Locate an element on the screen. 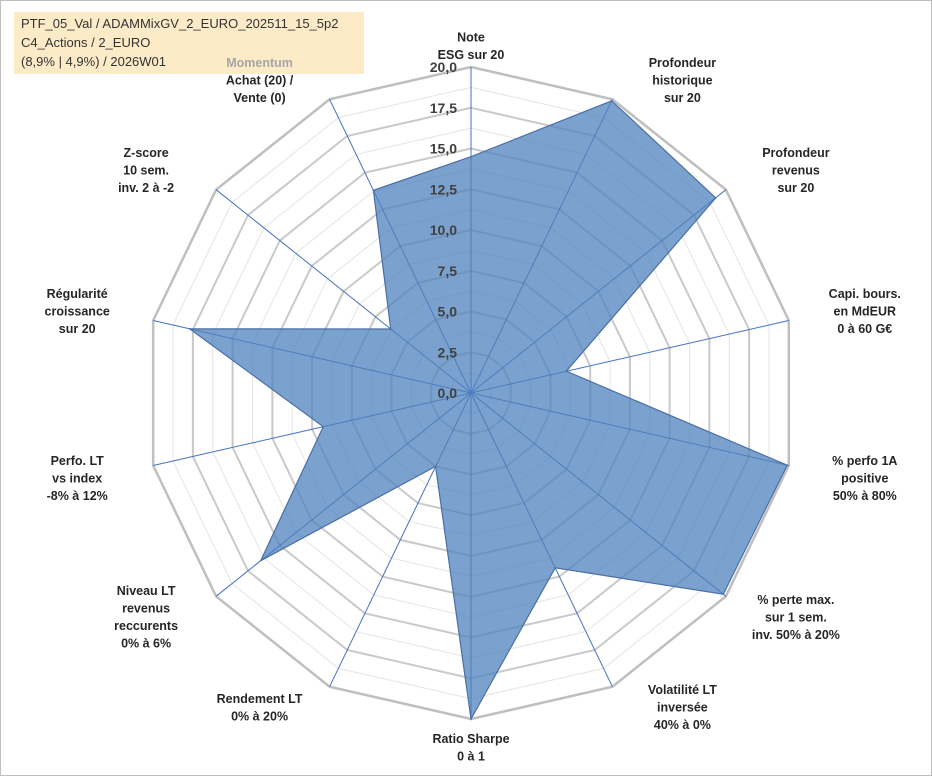 This screenshot has width=932, height=776. axis-label: sur 1 sem. is located at coordinates (796, 617).